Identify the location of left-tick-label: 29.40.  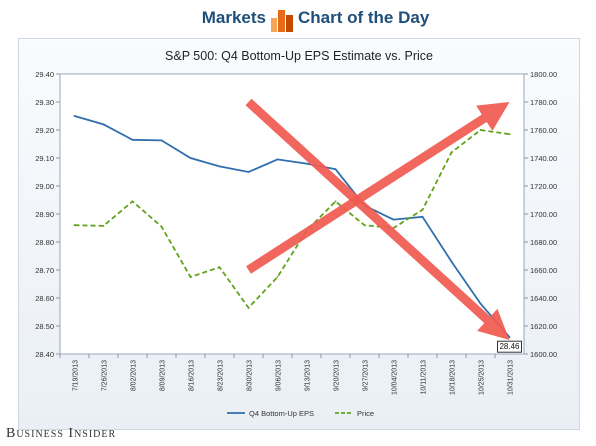
(44, 74).